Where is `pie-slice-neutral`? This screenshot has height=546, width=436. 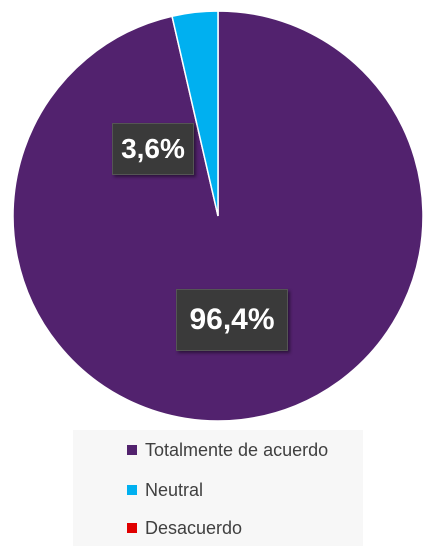 pie-slice-neutral is located at coordinates (195, 113).